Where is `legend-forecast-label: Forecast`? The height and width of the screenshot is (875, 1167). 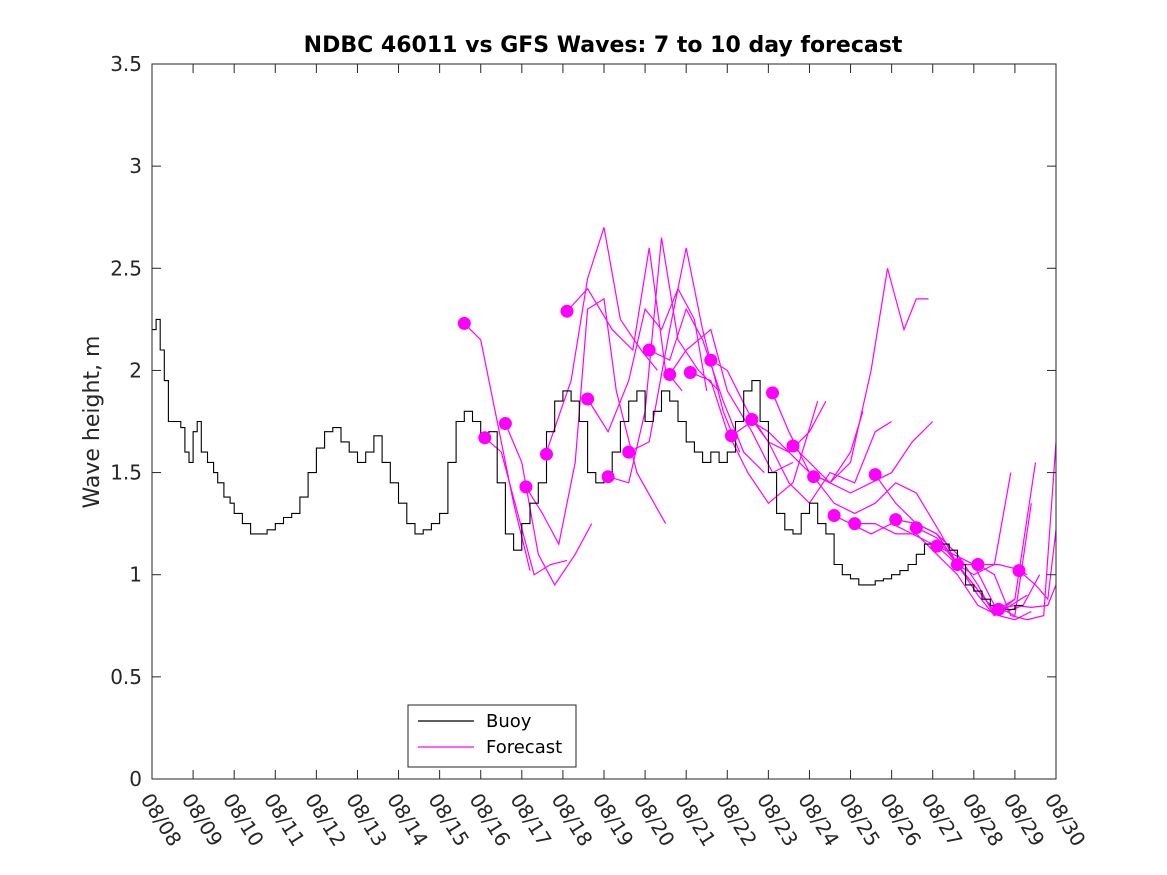 legend-forecast-label: Forecast is located at coordinates (524, 747).